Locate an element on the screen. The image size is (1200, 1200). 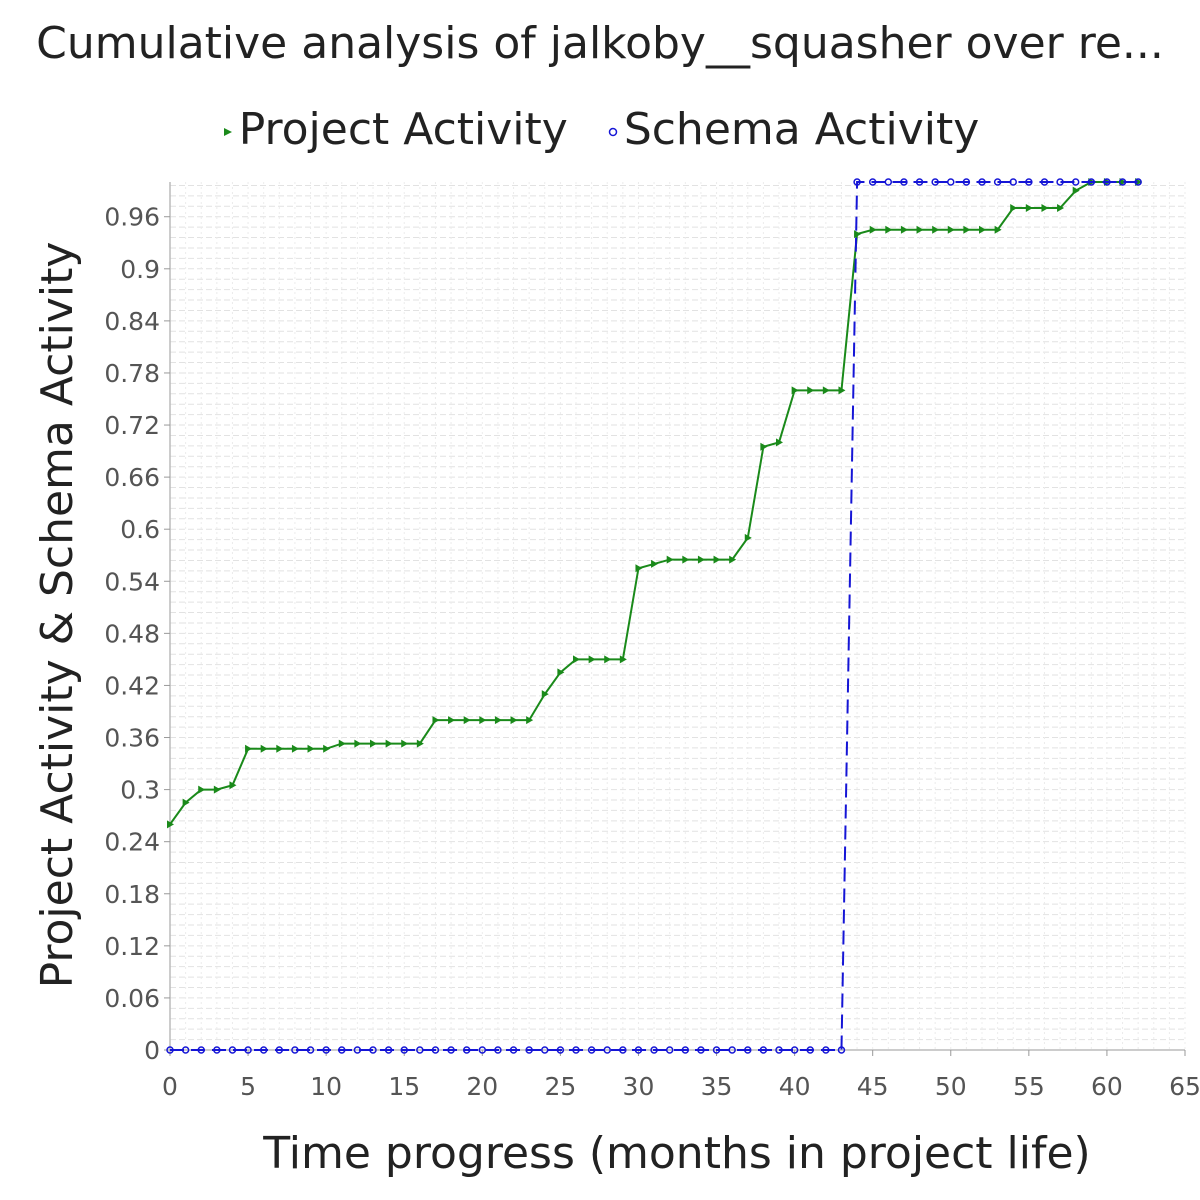
x-tick-label: 20 is located at coordinates (482, 1086).